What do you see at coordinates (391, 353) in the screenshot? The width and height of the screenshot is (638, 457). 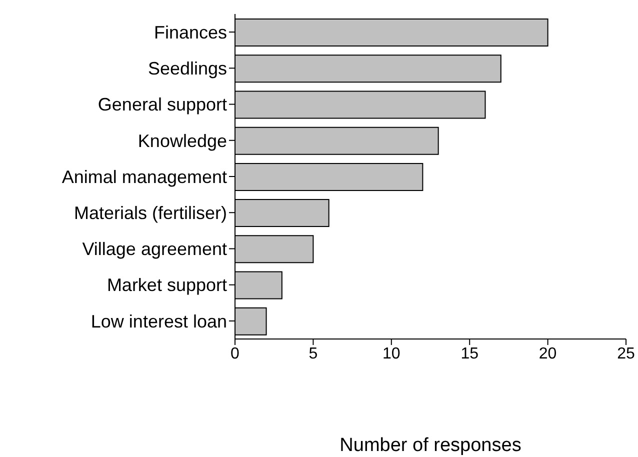 I see `x-tick-label: 10` at bounding box center [391, 353].